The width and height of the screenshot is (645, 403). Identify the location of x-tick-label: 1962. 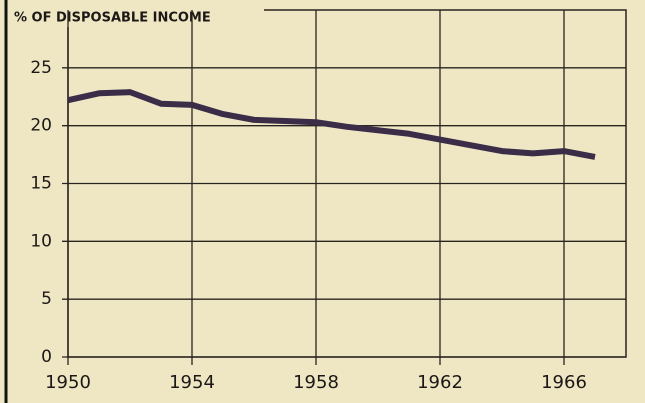
(440, 382).